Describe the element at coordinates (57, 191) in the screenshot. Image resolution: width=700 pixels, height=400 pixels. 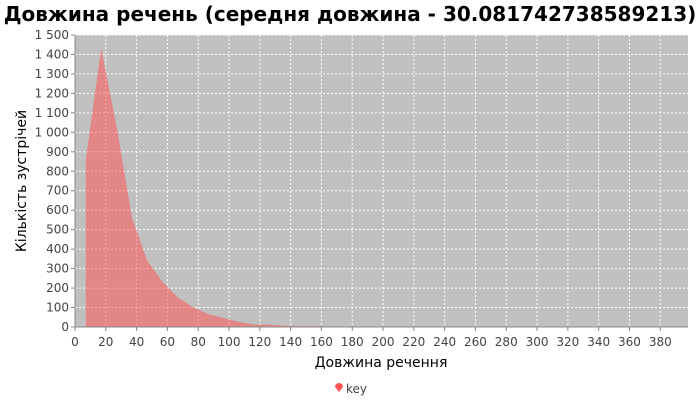
I see `y-tick-label: 700` at that location.